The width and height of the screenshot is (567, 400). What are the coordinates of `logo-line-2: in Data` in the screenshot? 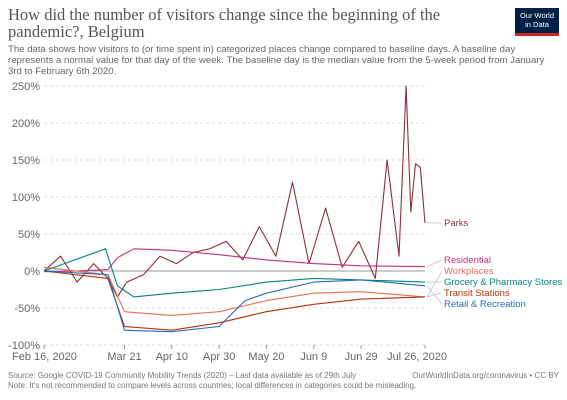 It's located at (537, 24).